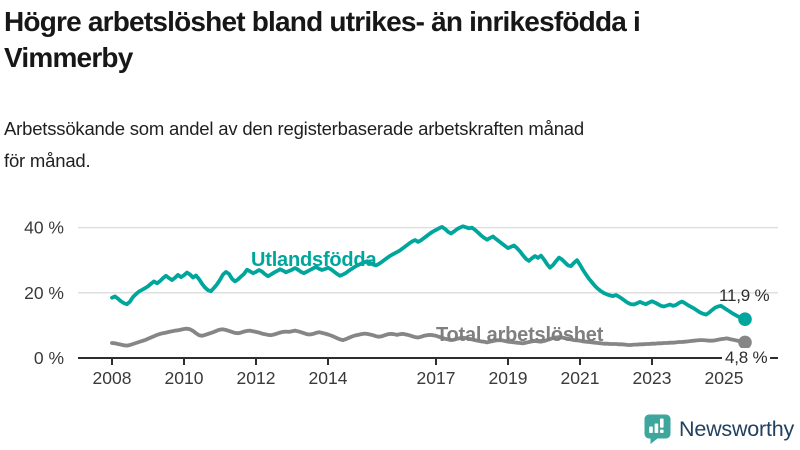  I want to click on y-axis-tick-label: 20 %, so click(44, 293).